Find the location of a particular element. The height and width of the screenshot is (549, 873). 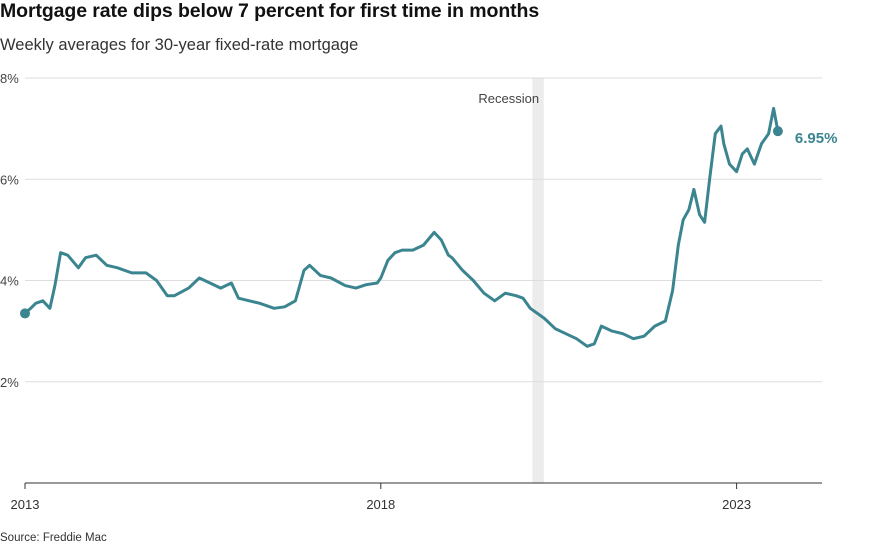

x-axis: 2013 2018 2023 is located at coordinates (416, 497).